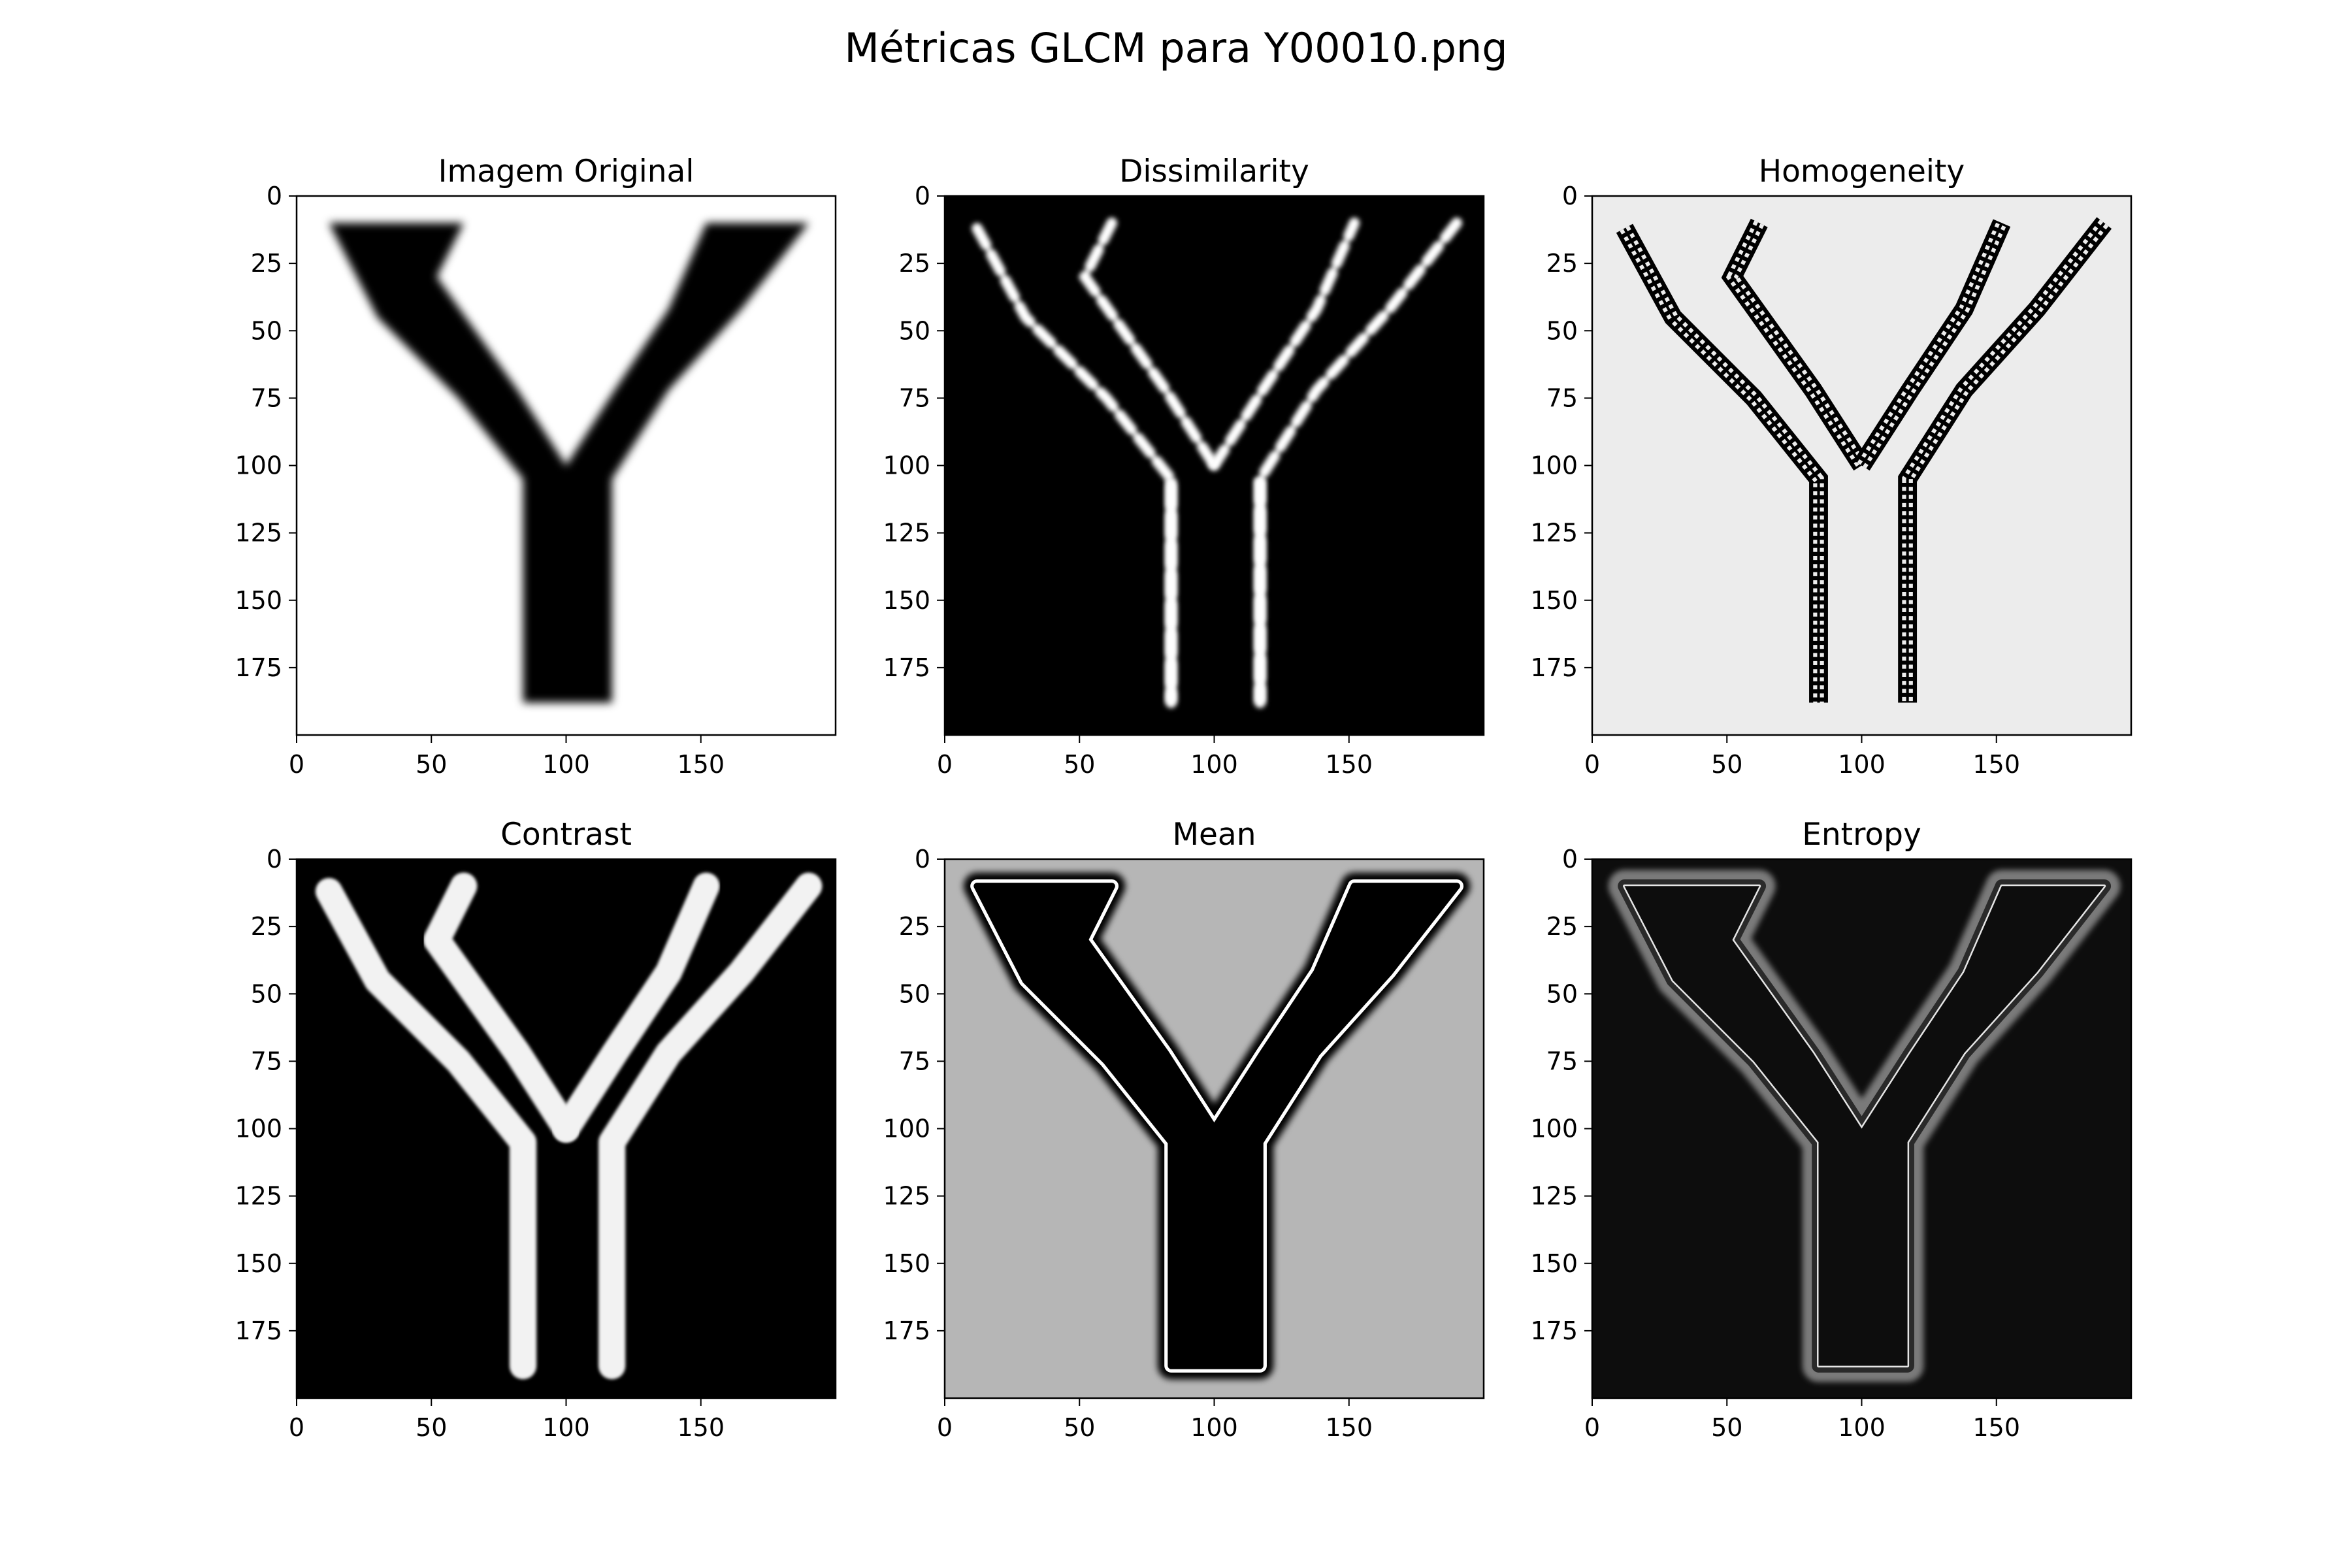 This screenshot has width=2352, height=1568. I want to click on panel-entropy: Entropy 0 50 100 150 0 25 50 75 100 125 150 175, so click(1831, 1129).